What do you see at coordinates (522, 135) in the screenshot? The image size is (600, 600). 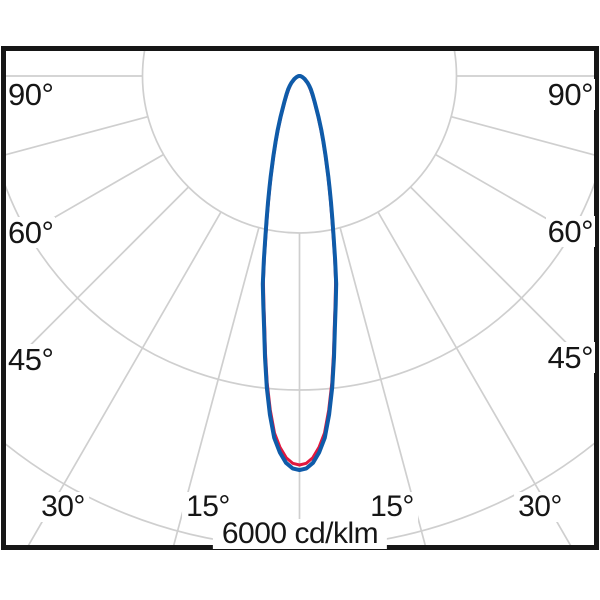 I see `angle-gridline-75-right` at bounding box center [522, 135].